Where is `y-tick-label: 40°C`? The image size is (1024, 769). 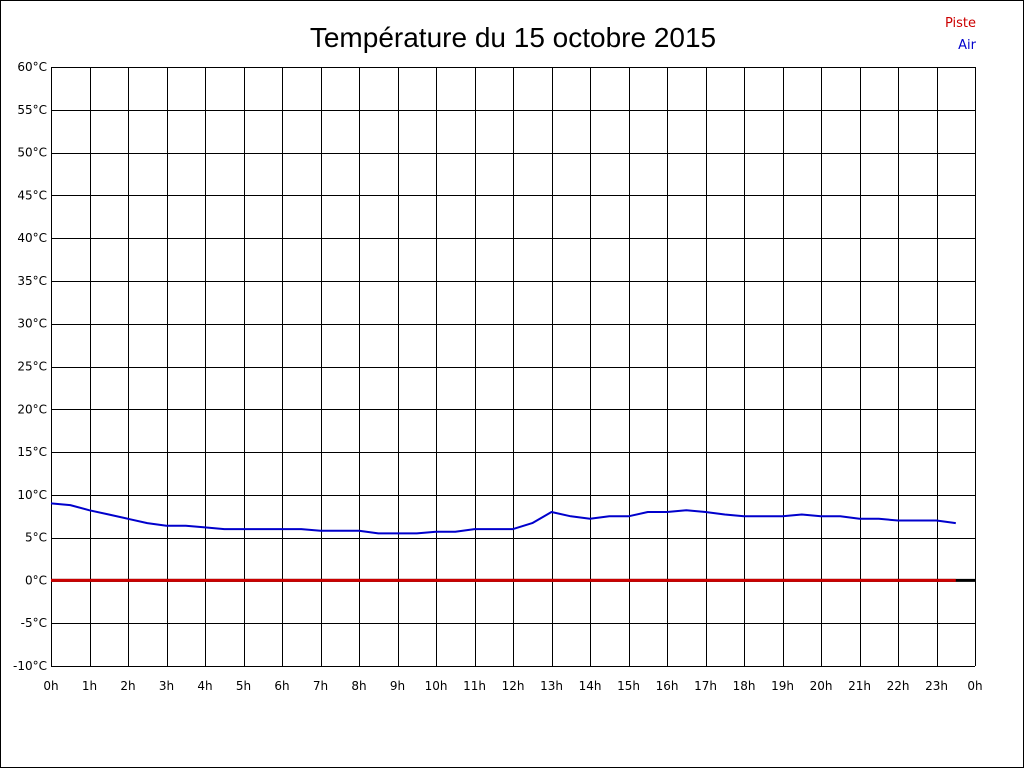 y-tick-label: 40°C is located at coordinates (32, 238).